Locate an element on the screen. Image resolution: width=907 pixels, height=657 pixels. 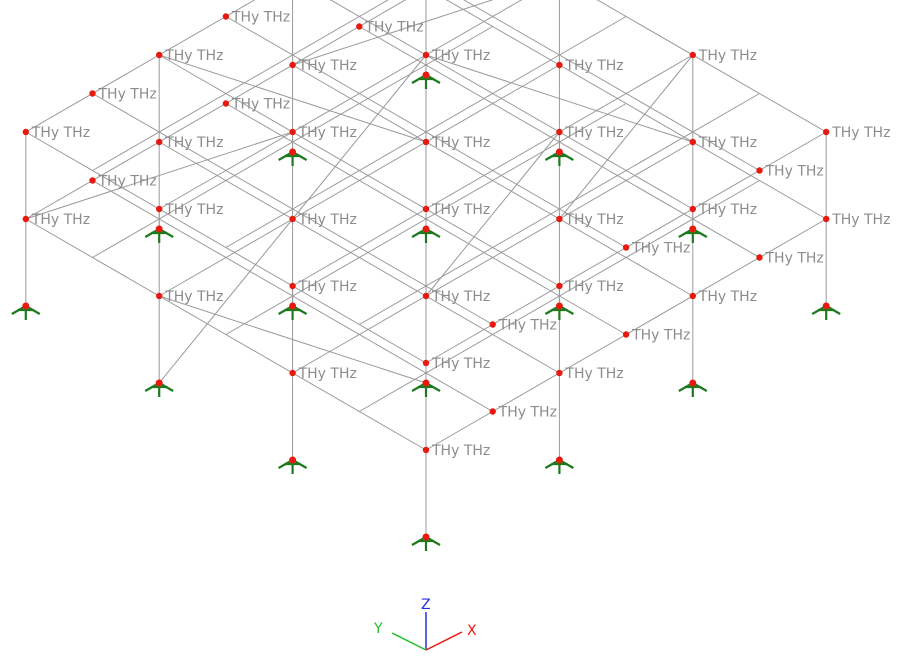
z-axis-label: Z is located at coordinates (426, 605).